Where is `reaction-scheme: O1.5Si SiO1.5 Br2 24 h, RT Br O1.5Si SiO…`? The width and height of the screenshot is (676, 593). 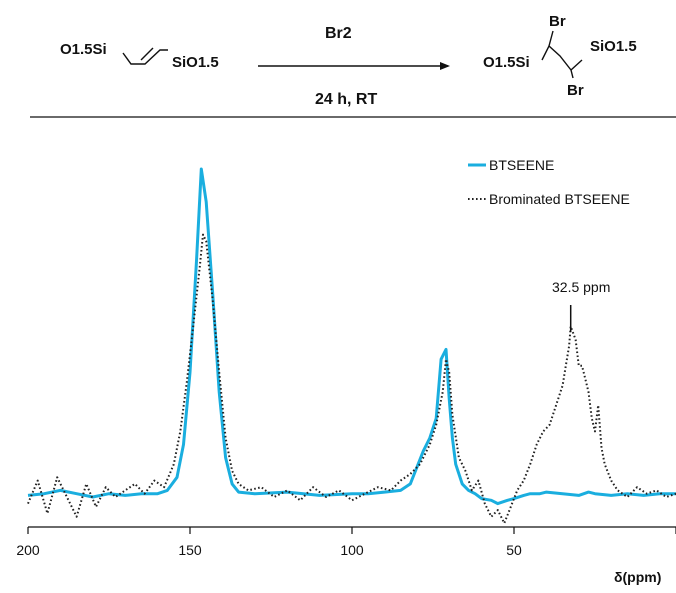
reaction-scheme: O1.5Si SiO1.5 Br2 24 h, RT Br O1.5Si SiO… is located at coordinates (348, 60).